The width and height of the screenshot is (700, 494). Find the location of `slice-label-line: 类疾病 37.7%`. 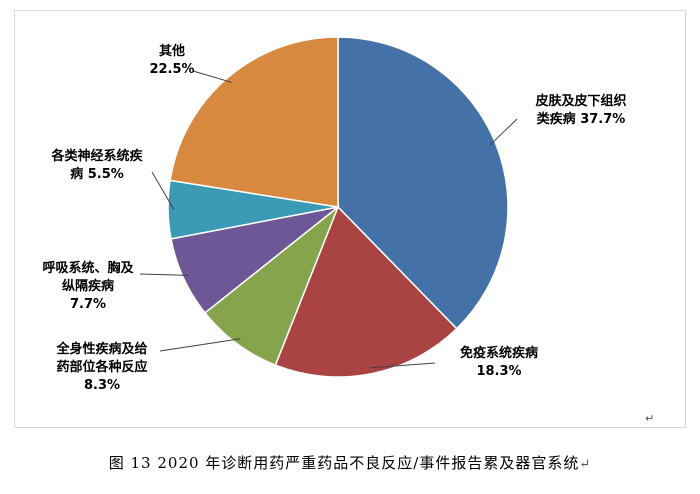

slice-label-line: 类疾病 37.7% is located at coordinates (581, 119).